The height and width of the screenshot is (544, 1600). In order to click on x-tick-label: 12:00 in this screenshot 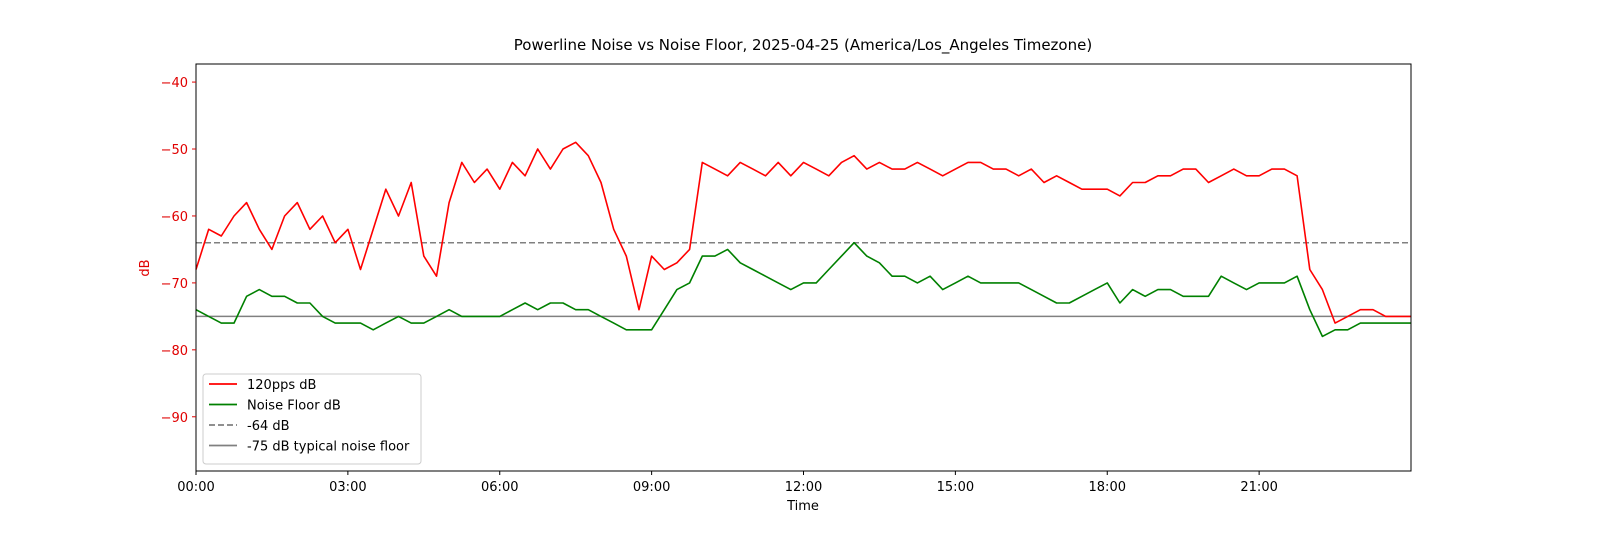, I will do `click(803, 487)`.